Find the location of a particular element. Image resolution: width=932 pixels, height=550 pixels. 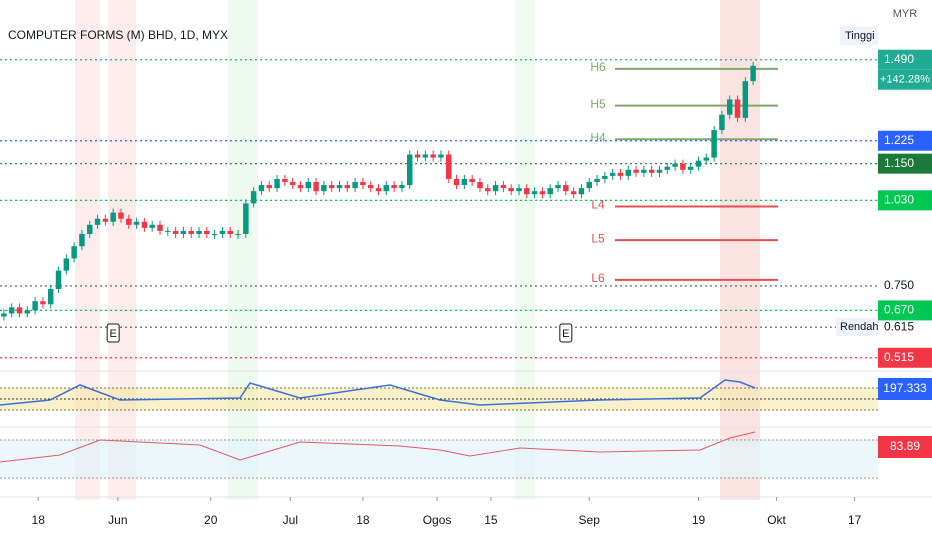

x-tick-label: 19 is located at coordinates (699, 520).